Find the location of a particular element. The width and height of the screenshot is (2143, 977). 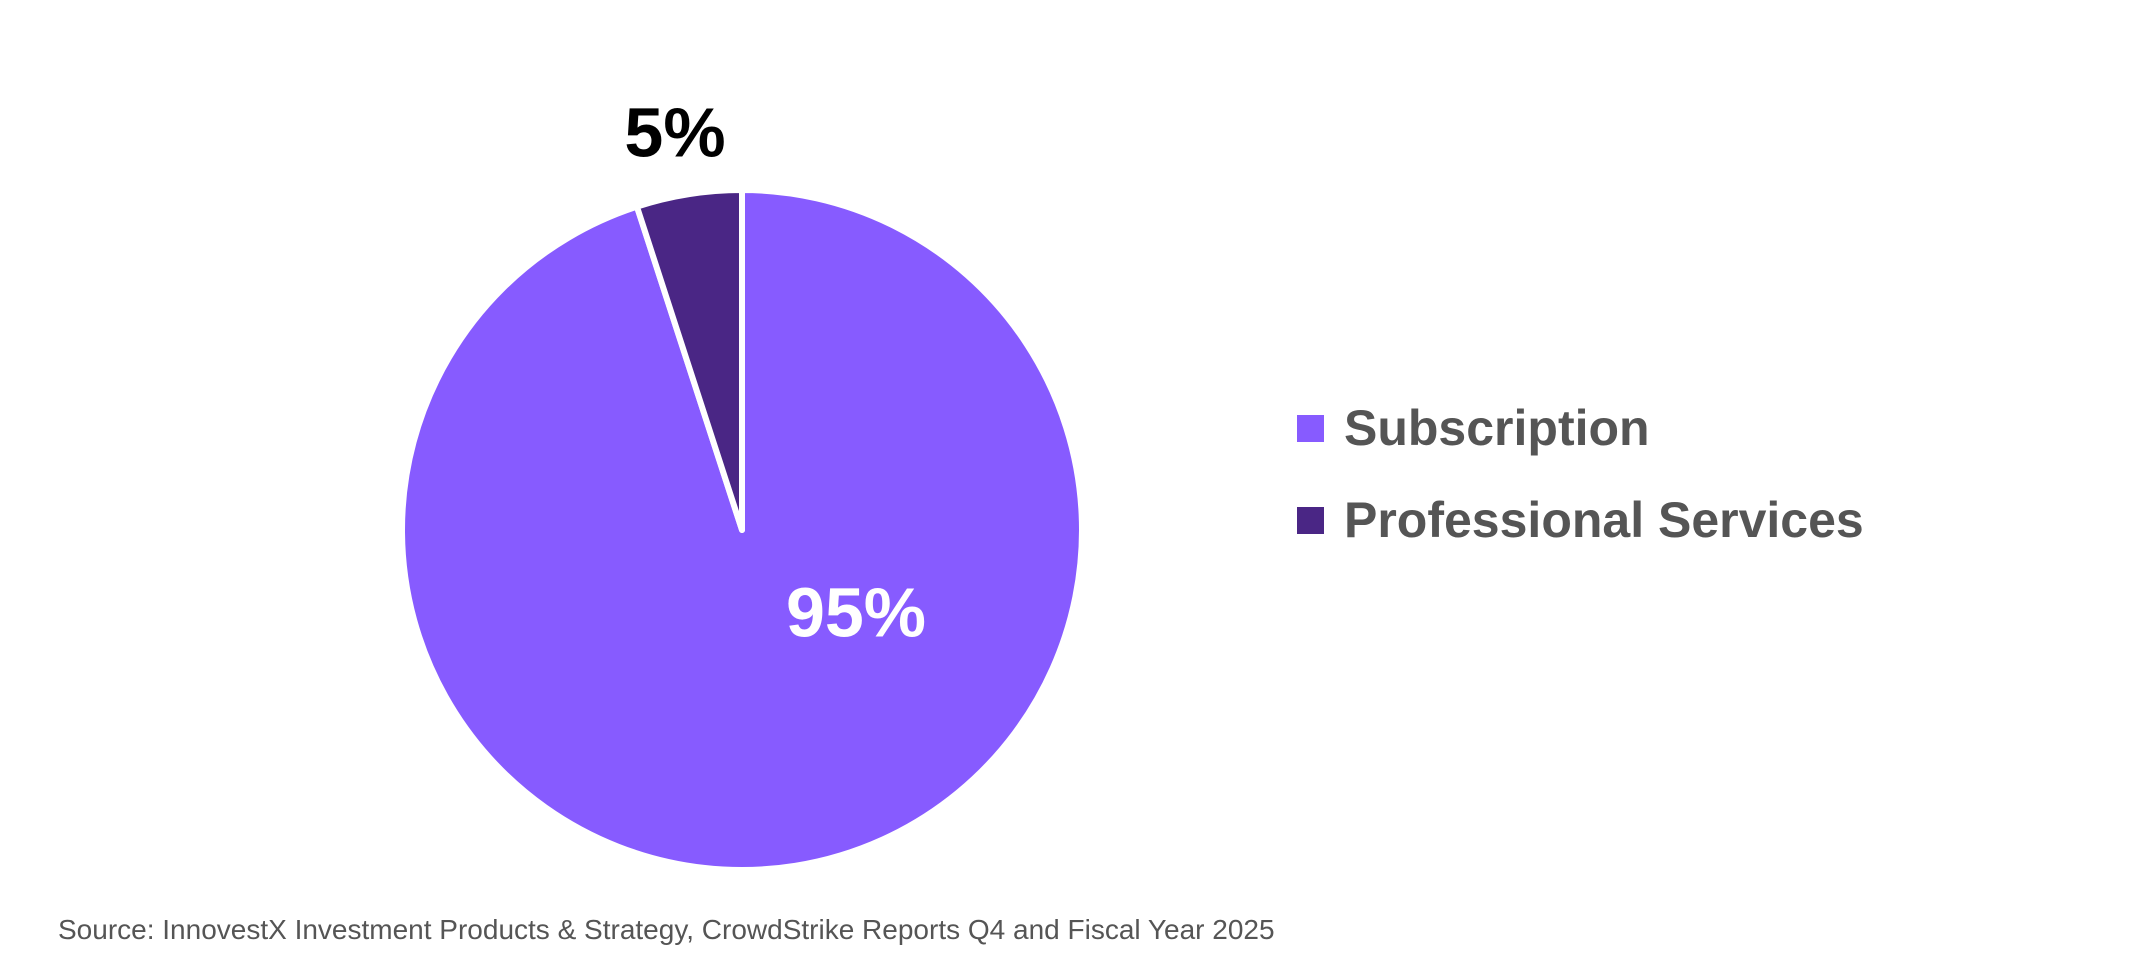

legend-swatch-professional-services is located at coordinates (1310, 520).